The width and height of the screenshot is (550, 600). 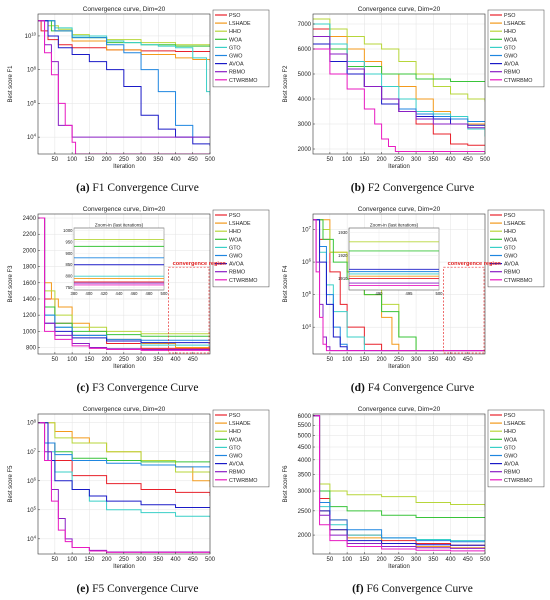 What do you see at coordinates (83, 188) in the screenshot?
I see `caption-letter: (a)` at bounding box center [83, 188].